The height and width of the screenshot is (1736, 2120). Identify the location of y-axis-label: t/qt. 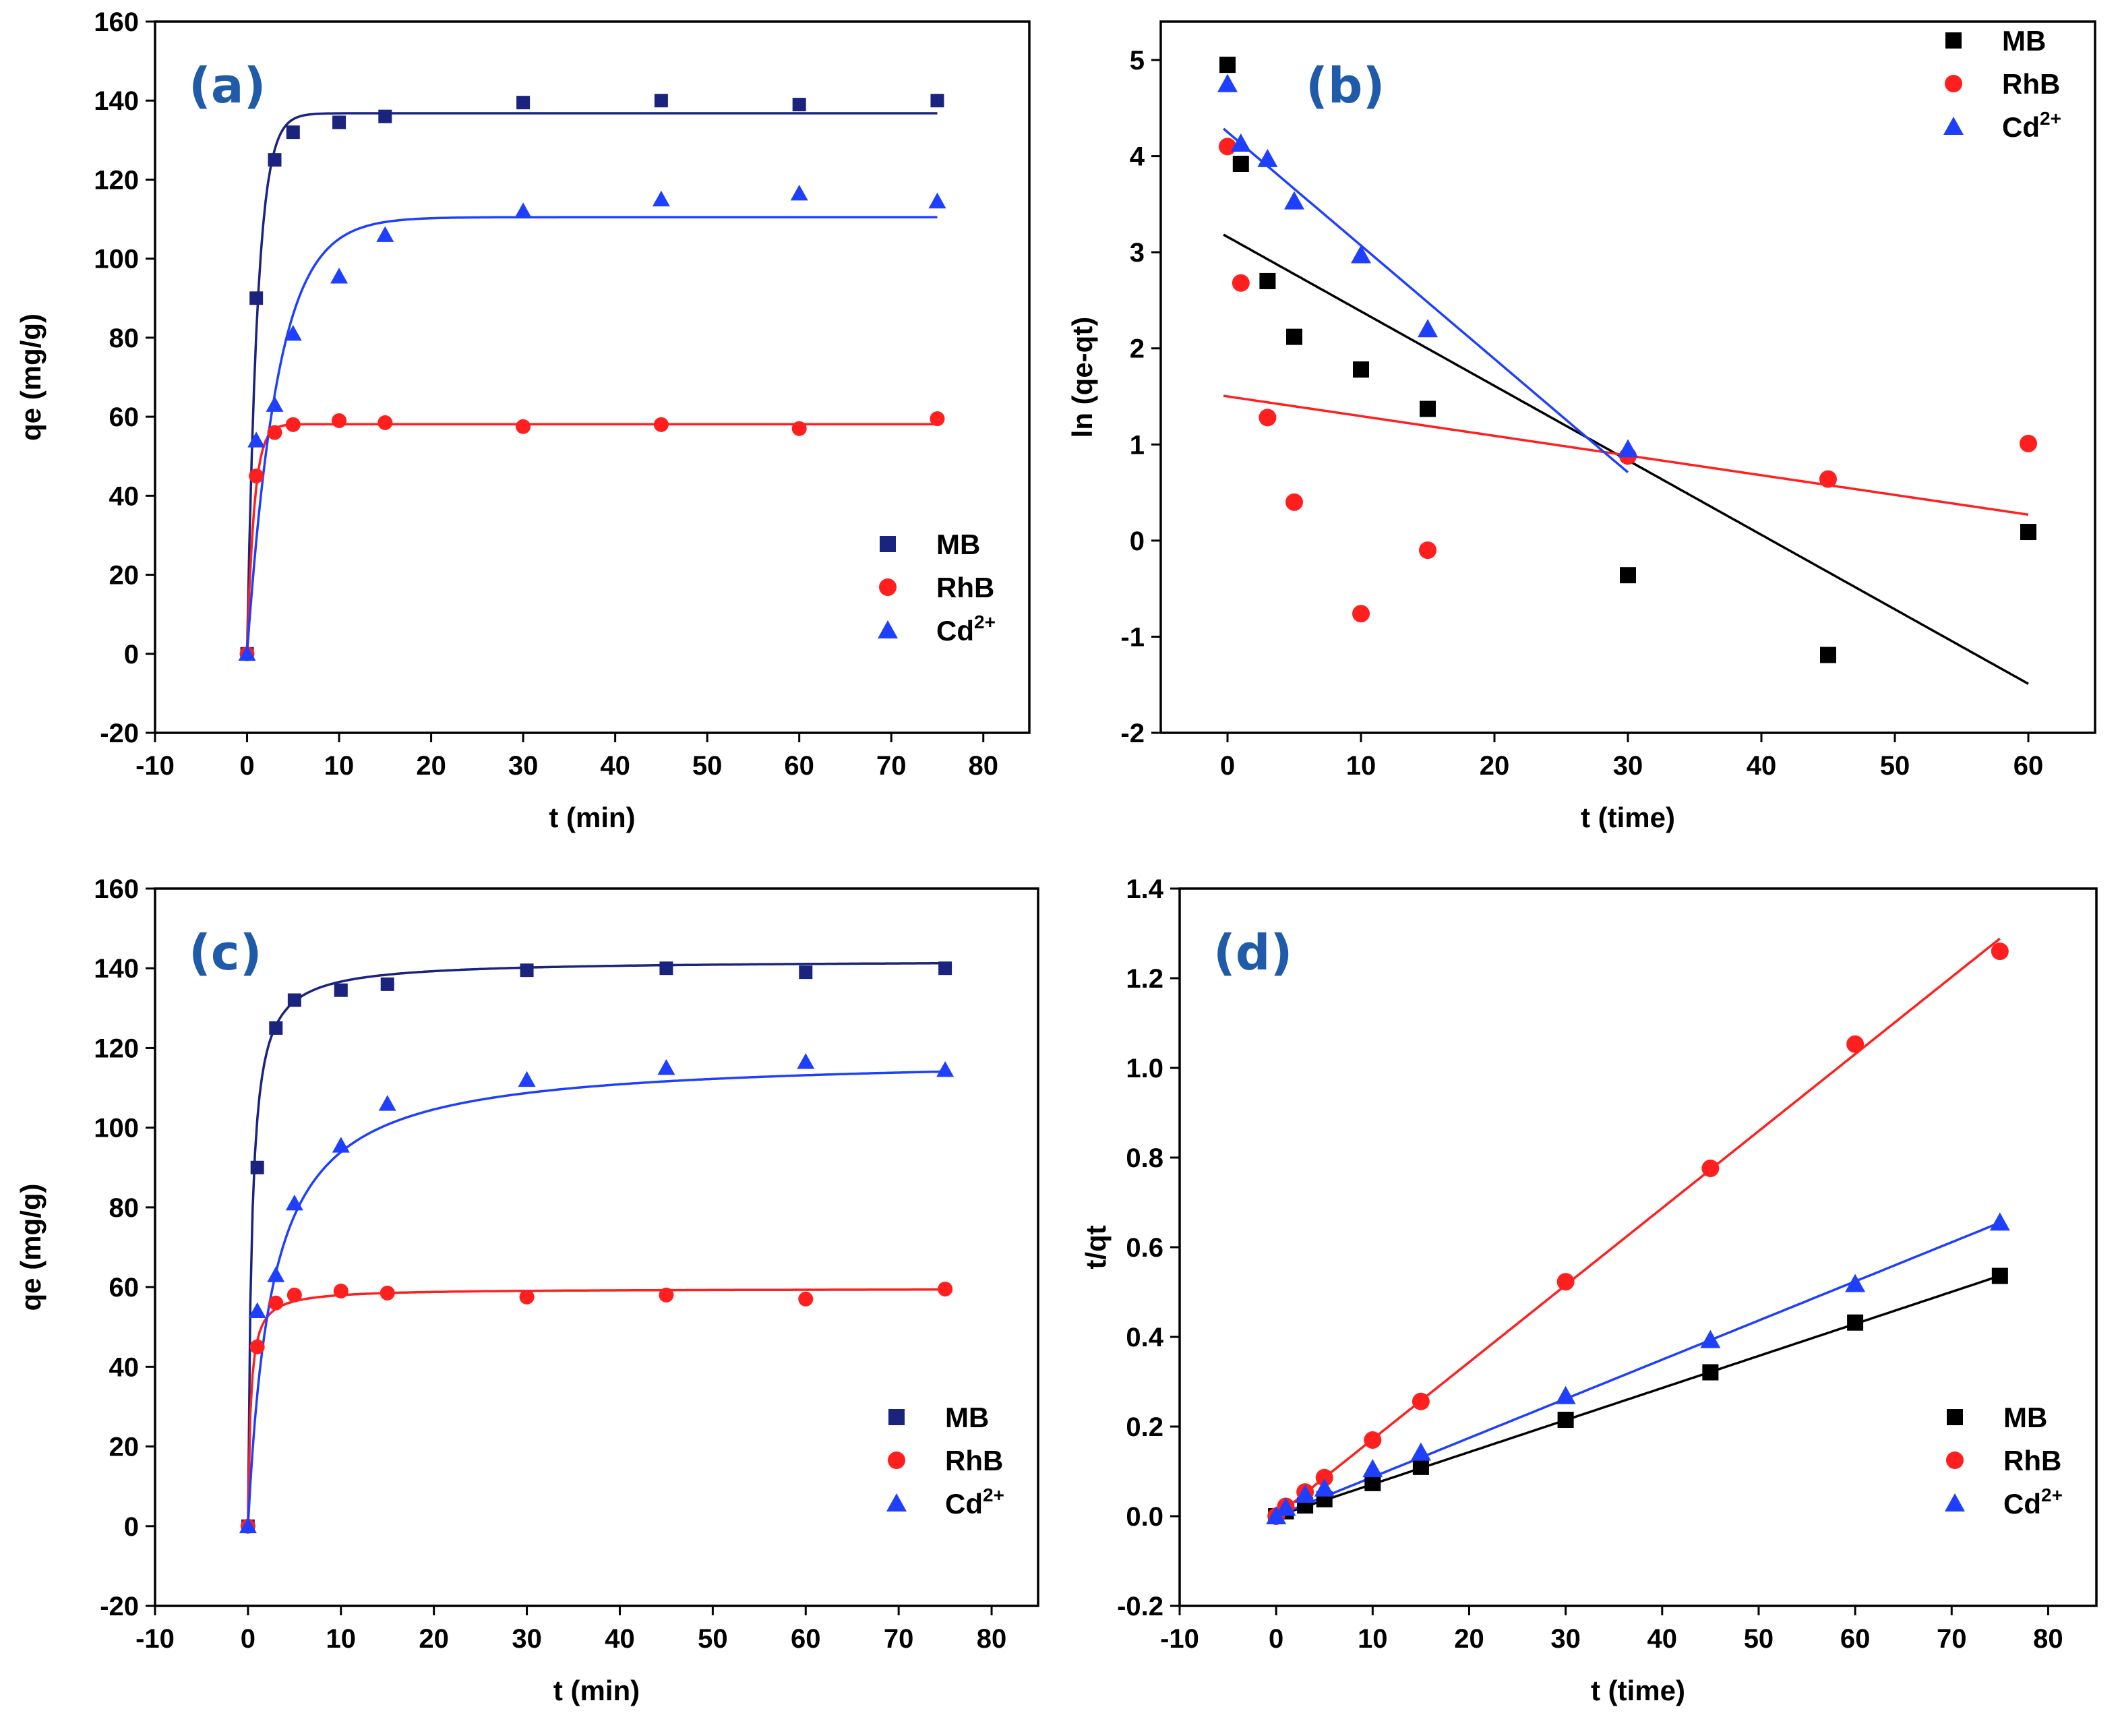
(1096, 1247).